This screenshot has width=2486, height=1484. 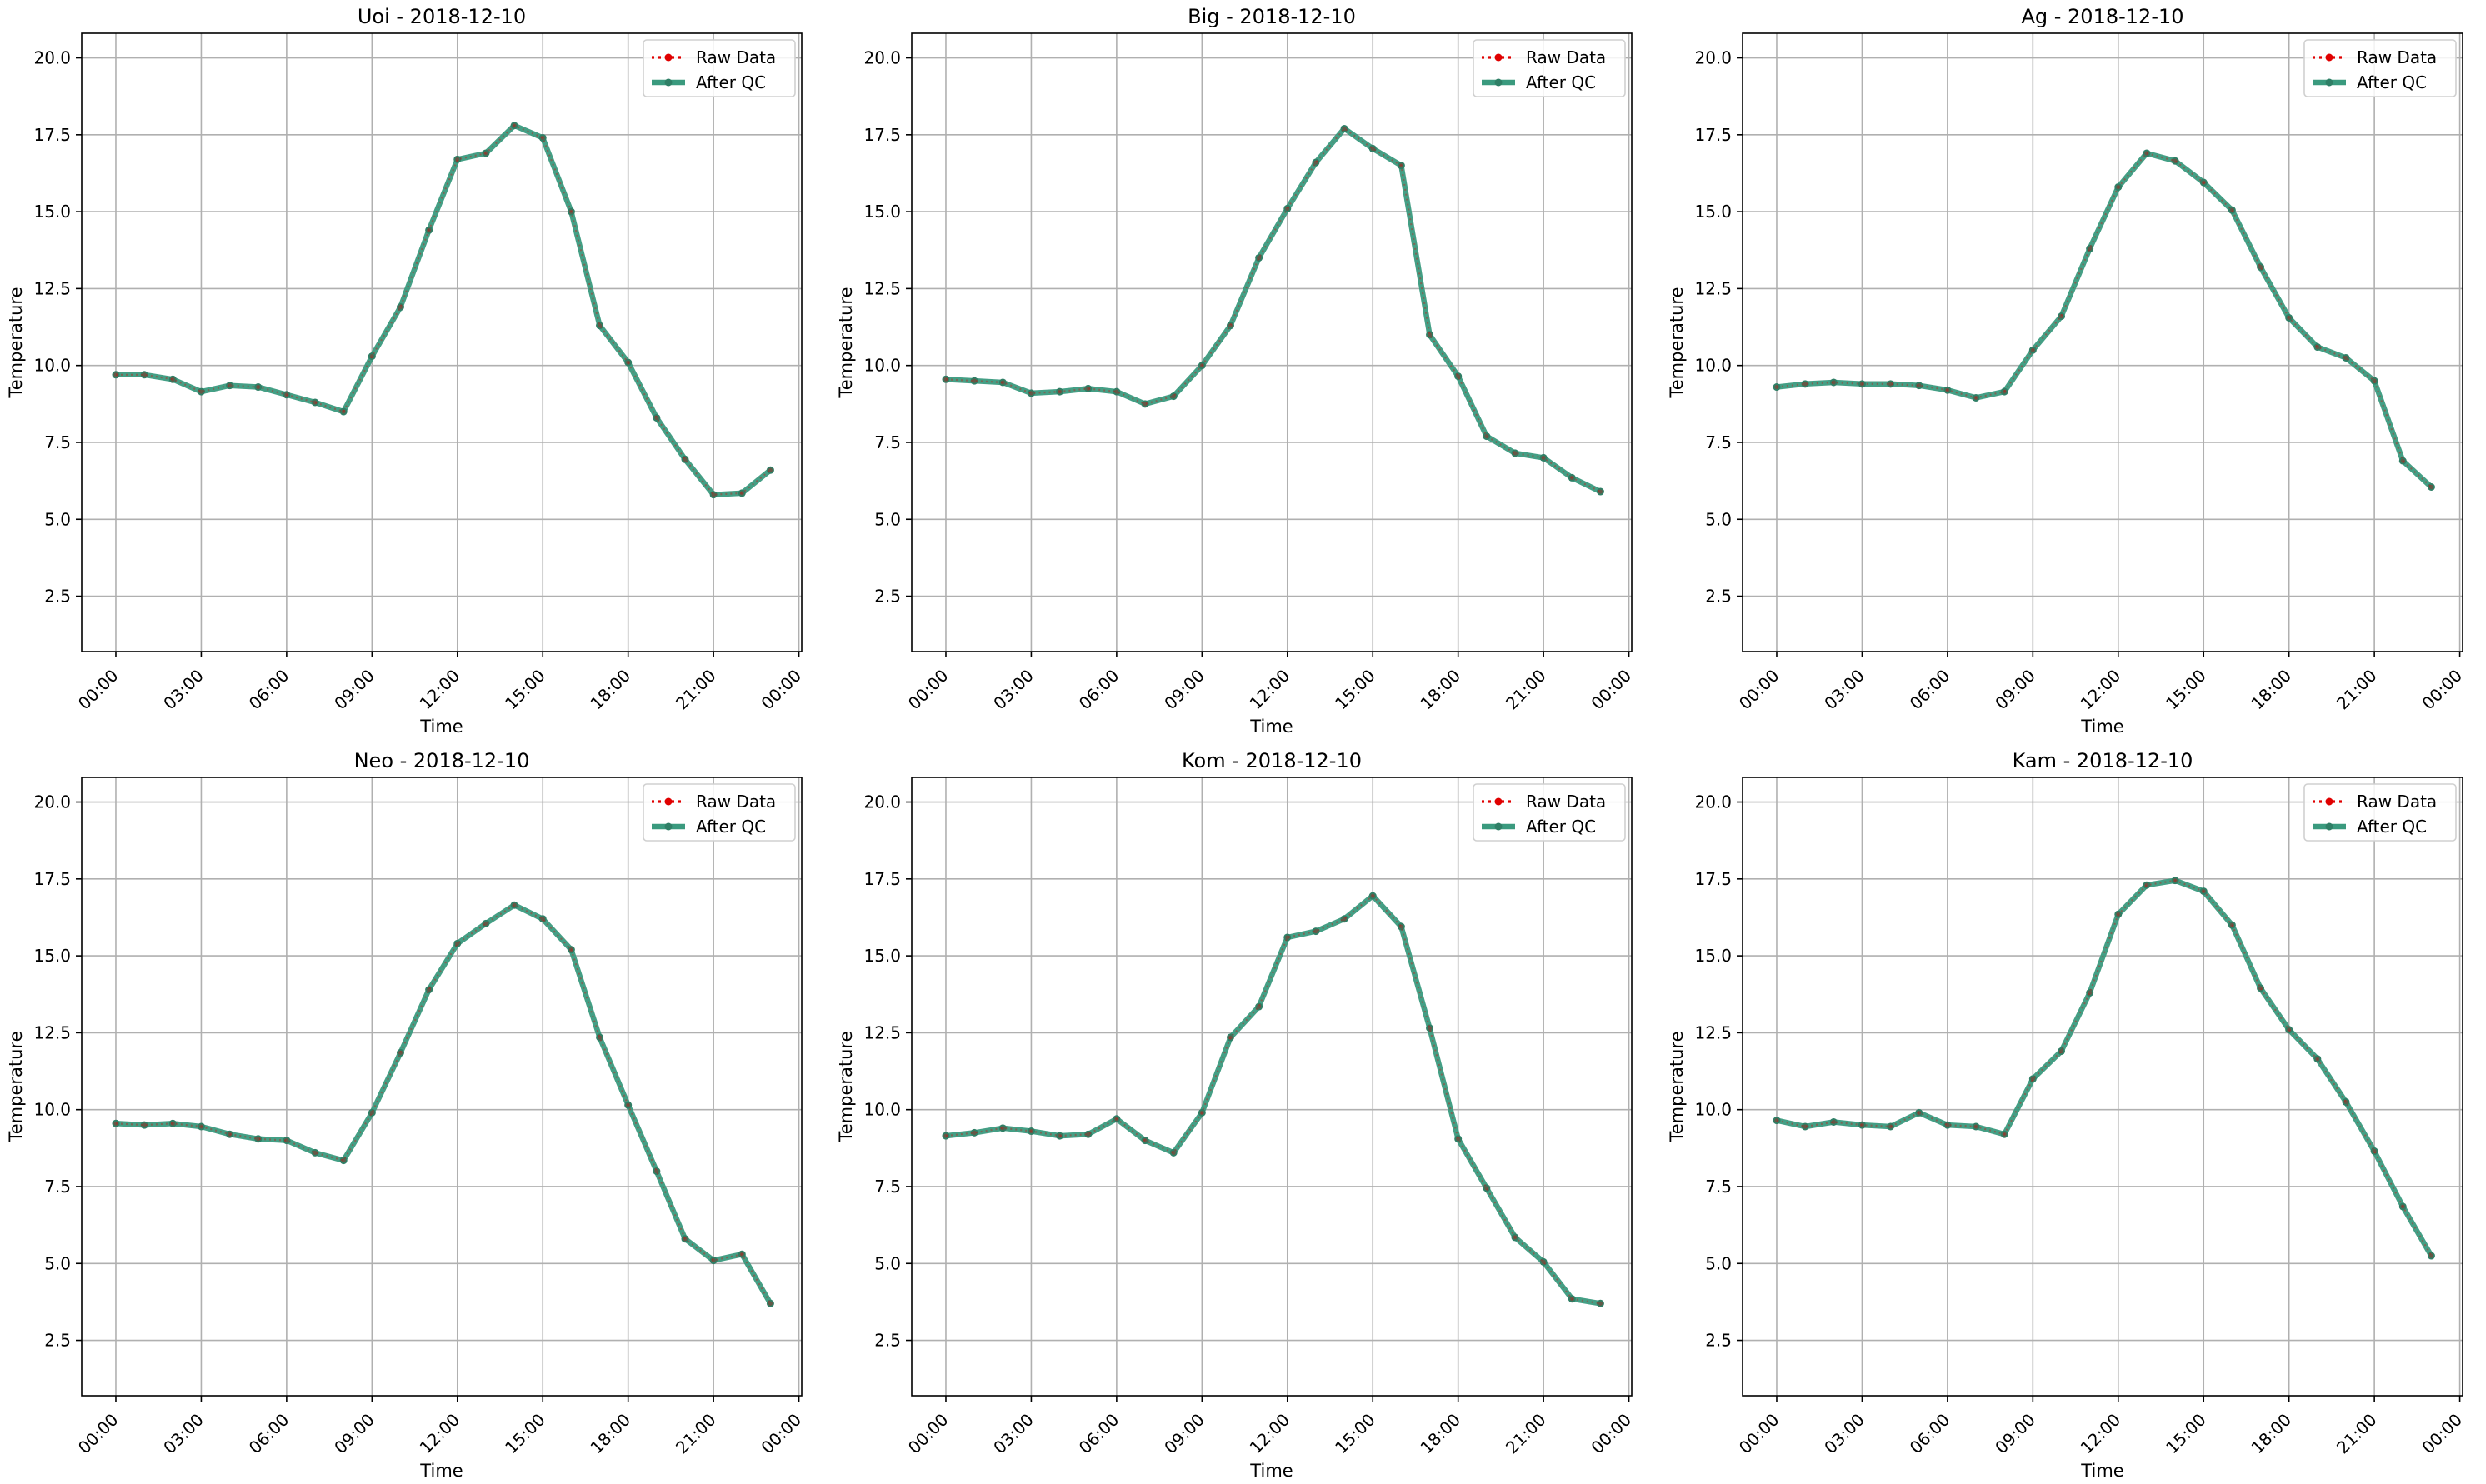 I want to click on y-tick-label: 12.5, so click(x=1713, y=288).